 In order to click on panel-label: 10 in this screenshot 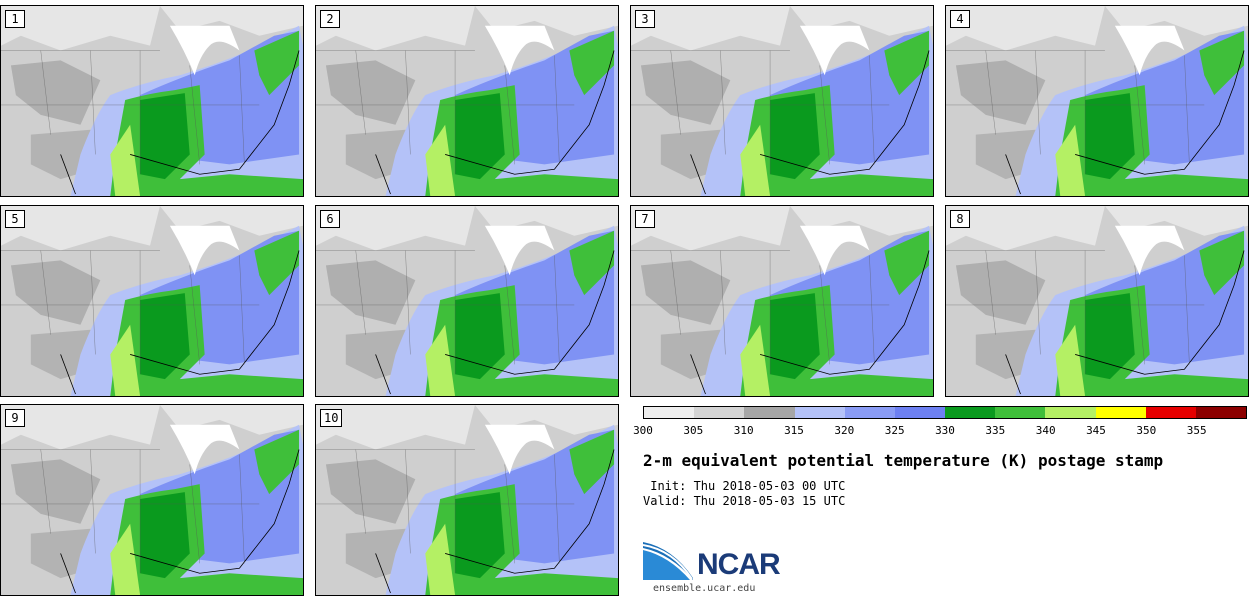, I will do `click(331, 418)`.